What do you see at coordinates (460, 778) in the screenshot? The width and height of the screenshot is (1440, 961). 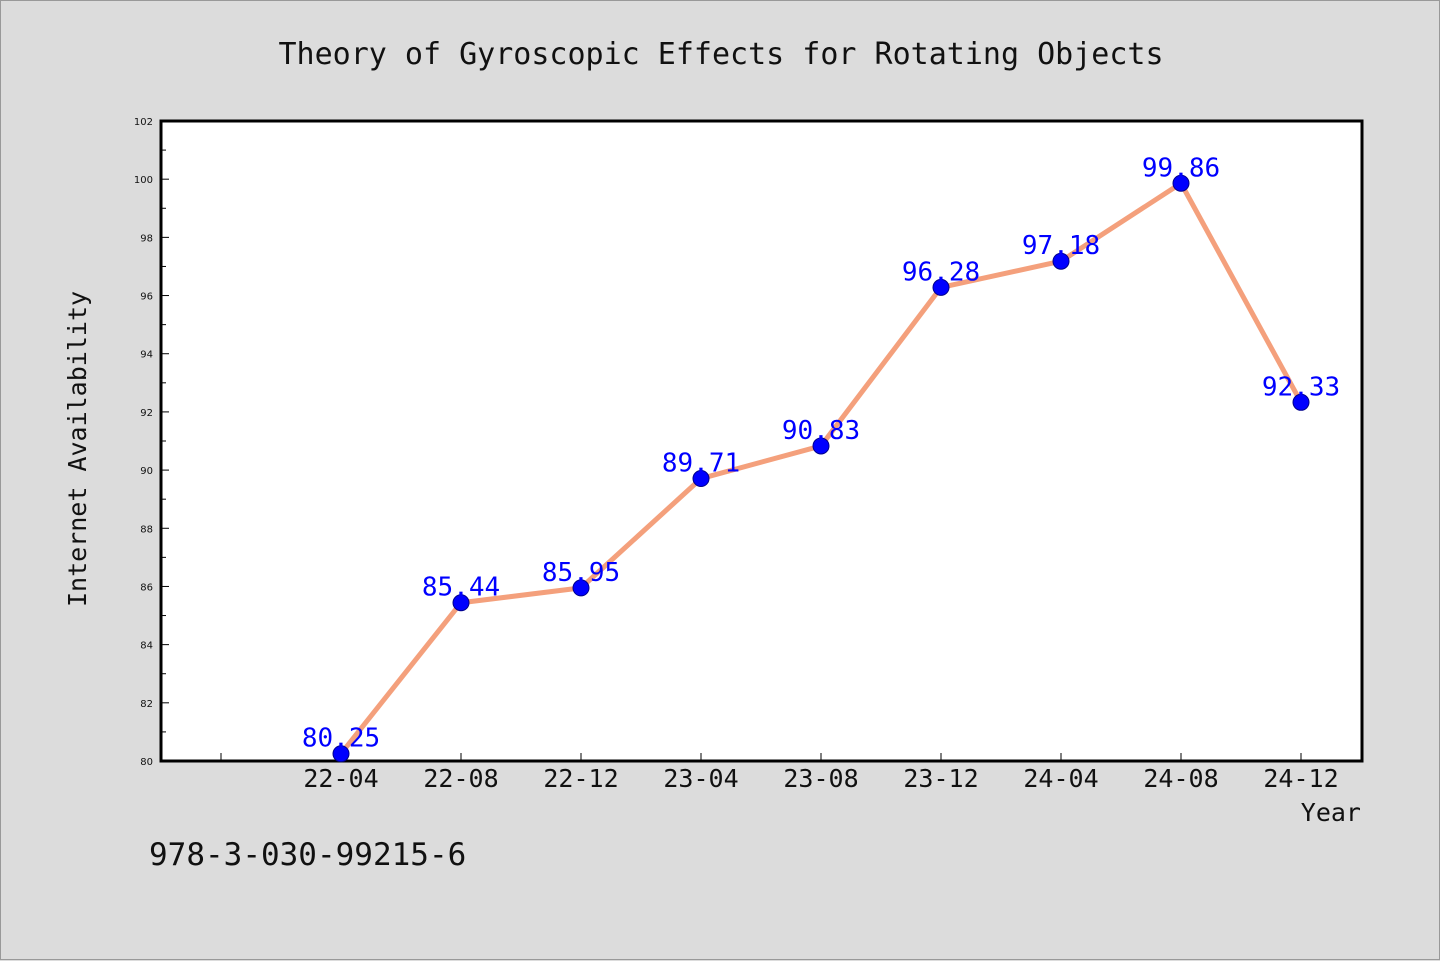 I see `x-tick-label: 22-08` at bounding box center [460, 778].